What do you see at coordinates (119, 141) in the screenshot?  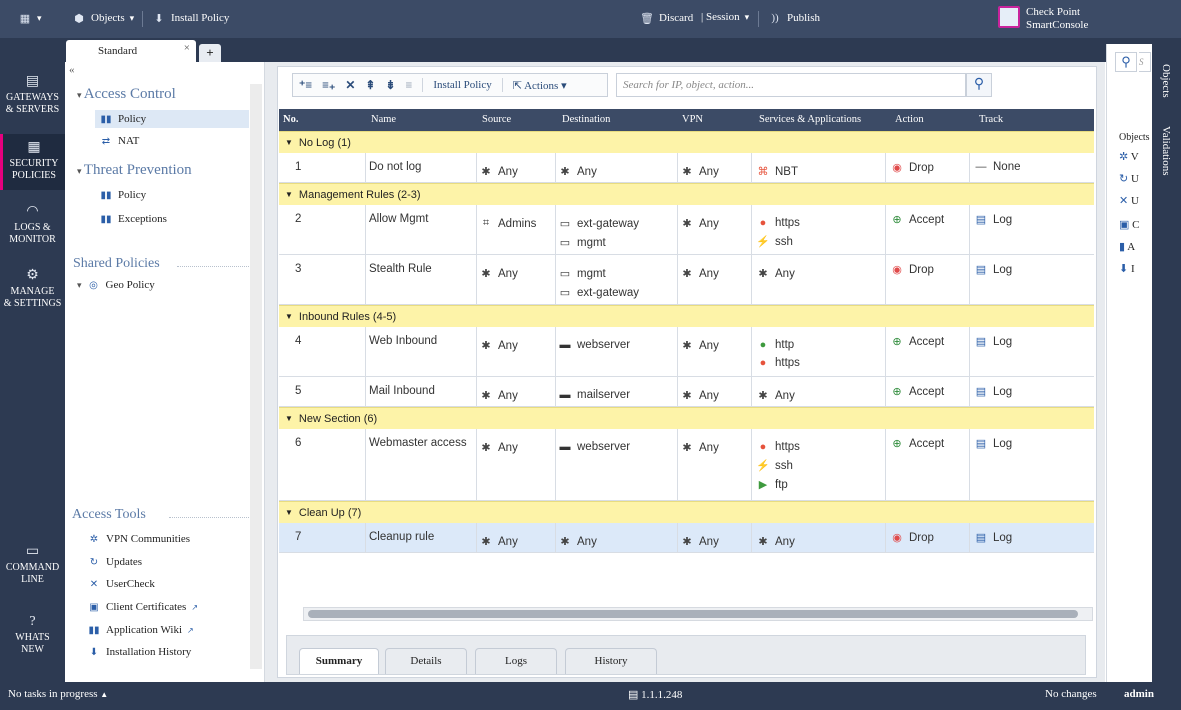 I see `tree-item-nat: ⇄ NAT` at bounding box center [119, 141].